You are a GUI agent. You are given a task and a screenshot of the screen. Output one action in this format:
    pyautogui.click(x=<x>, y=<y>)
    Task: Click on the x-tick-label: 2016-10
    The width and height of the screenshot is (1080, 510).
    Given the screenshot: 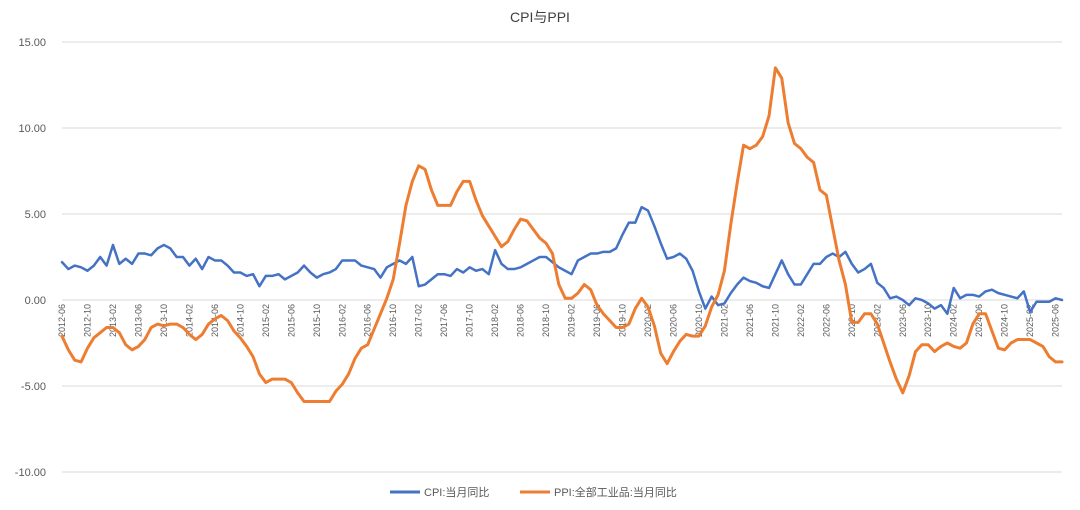 What is the action you would take?
    pyautogui.click(x=393, y=320)
    